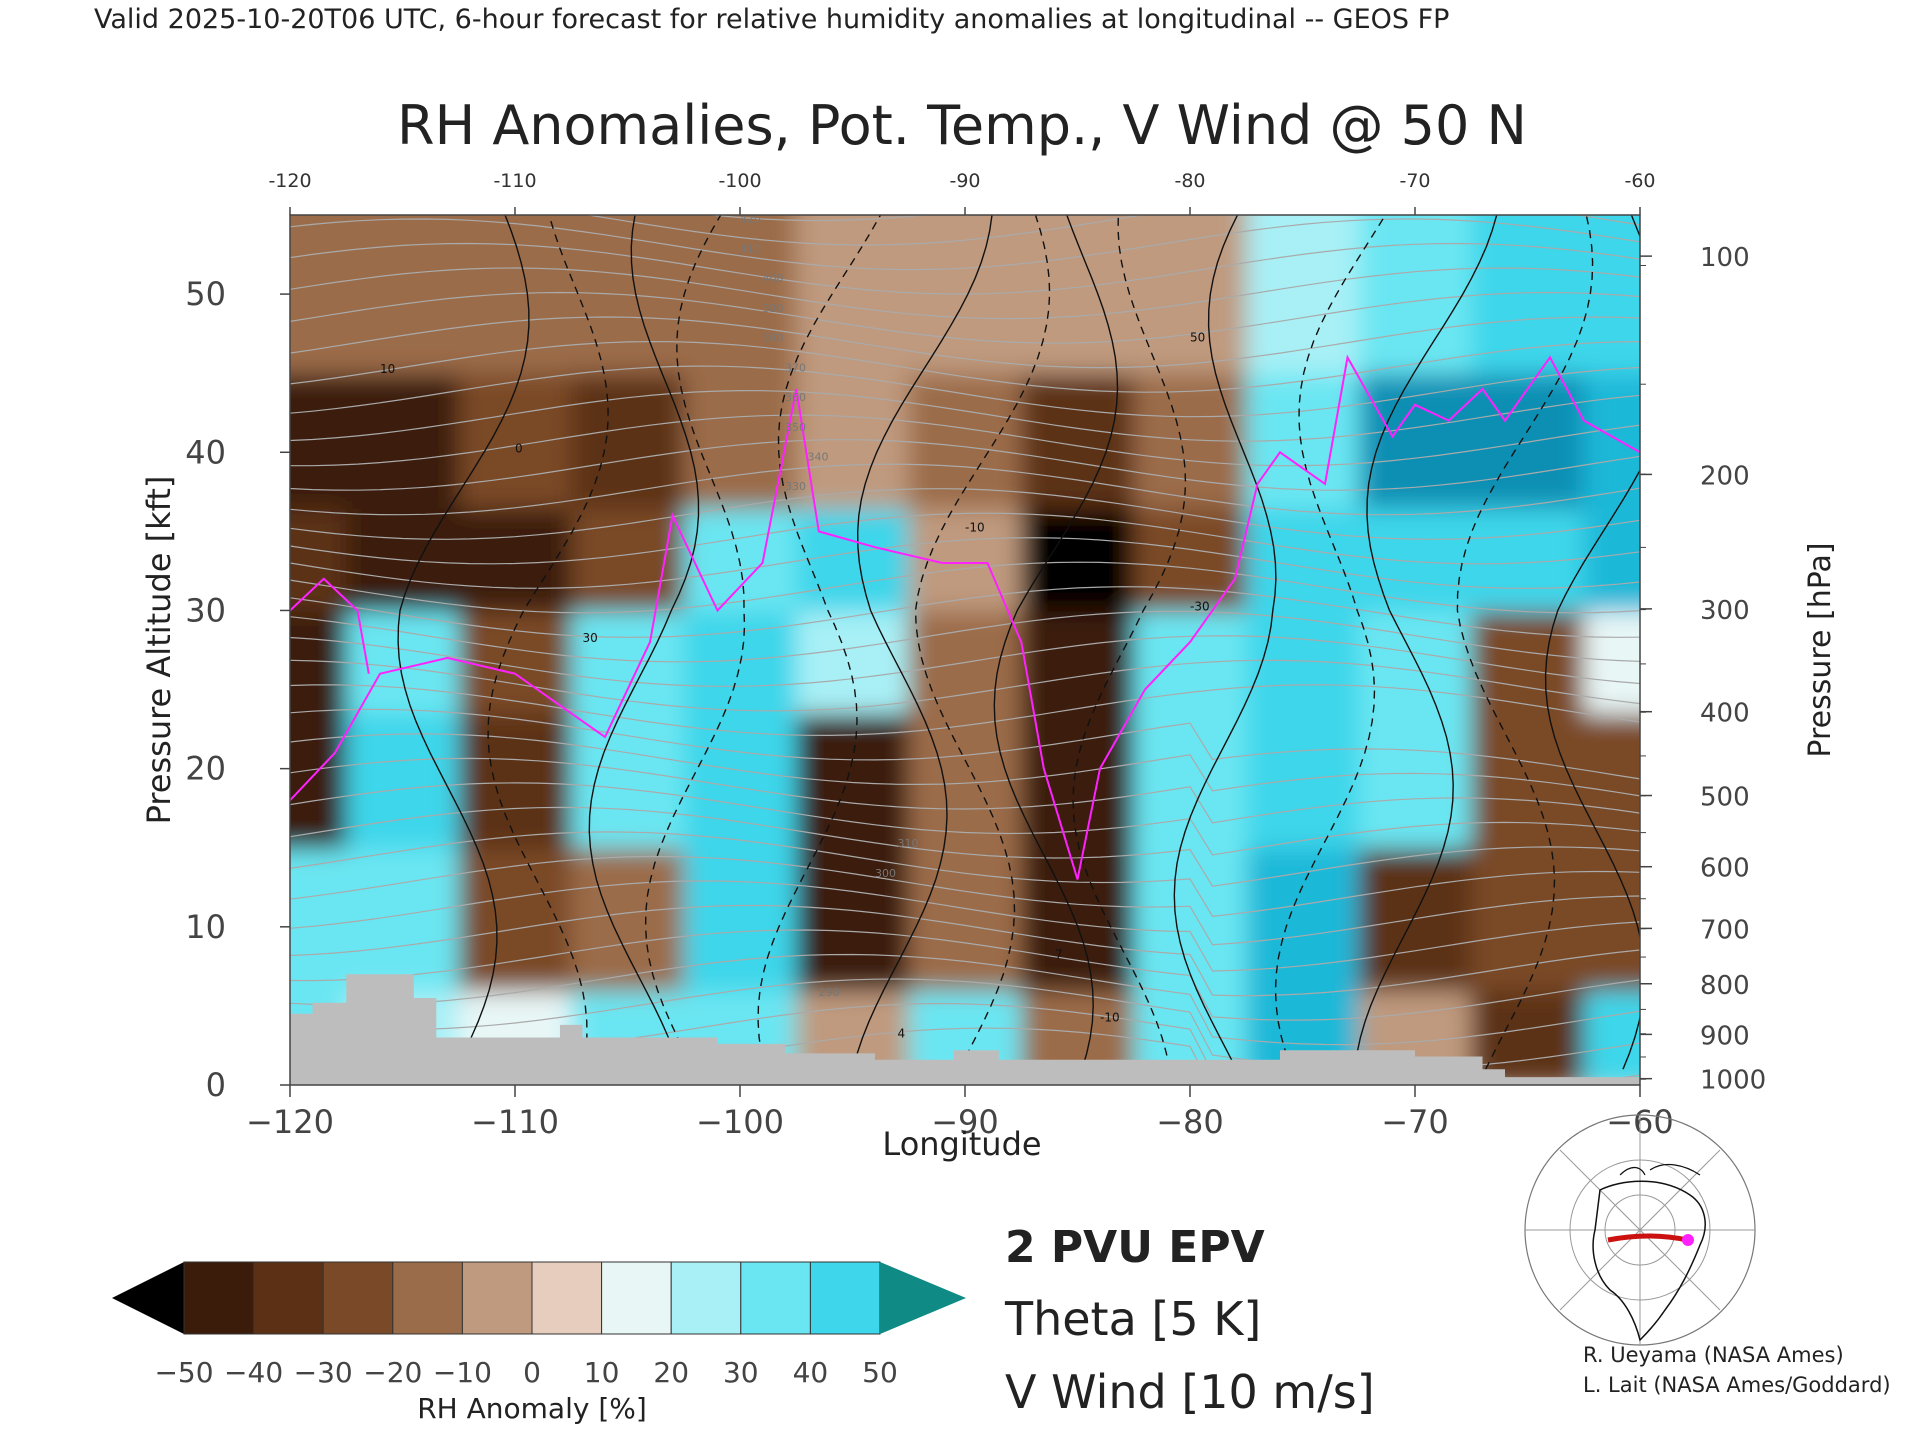 The width and height of the screenshot is (1920, 1440). What do you see at coordinates (902, 1034) in the screenshot?
I see `vwind-contour-label: 4` at bounding box center [902, 1034].